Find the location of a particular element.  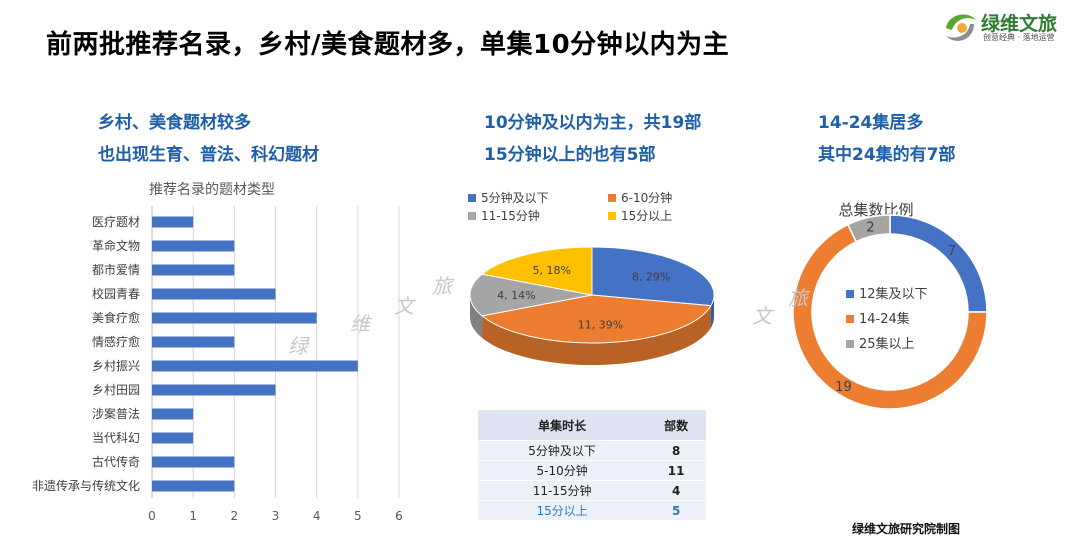

table-header-row: 单集时长 部数 is located at coordinates (592, 425).